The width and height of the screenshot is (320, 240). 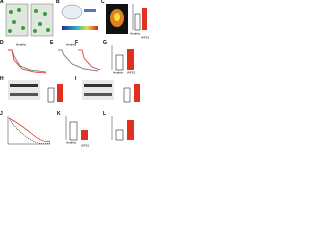 I want to click on cell-dots, so click(x=29, y=20).